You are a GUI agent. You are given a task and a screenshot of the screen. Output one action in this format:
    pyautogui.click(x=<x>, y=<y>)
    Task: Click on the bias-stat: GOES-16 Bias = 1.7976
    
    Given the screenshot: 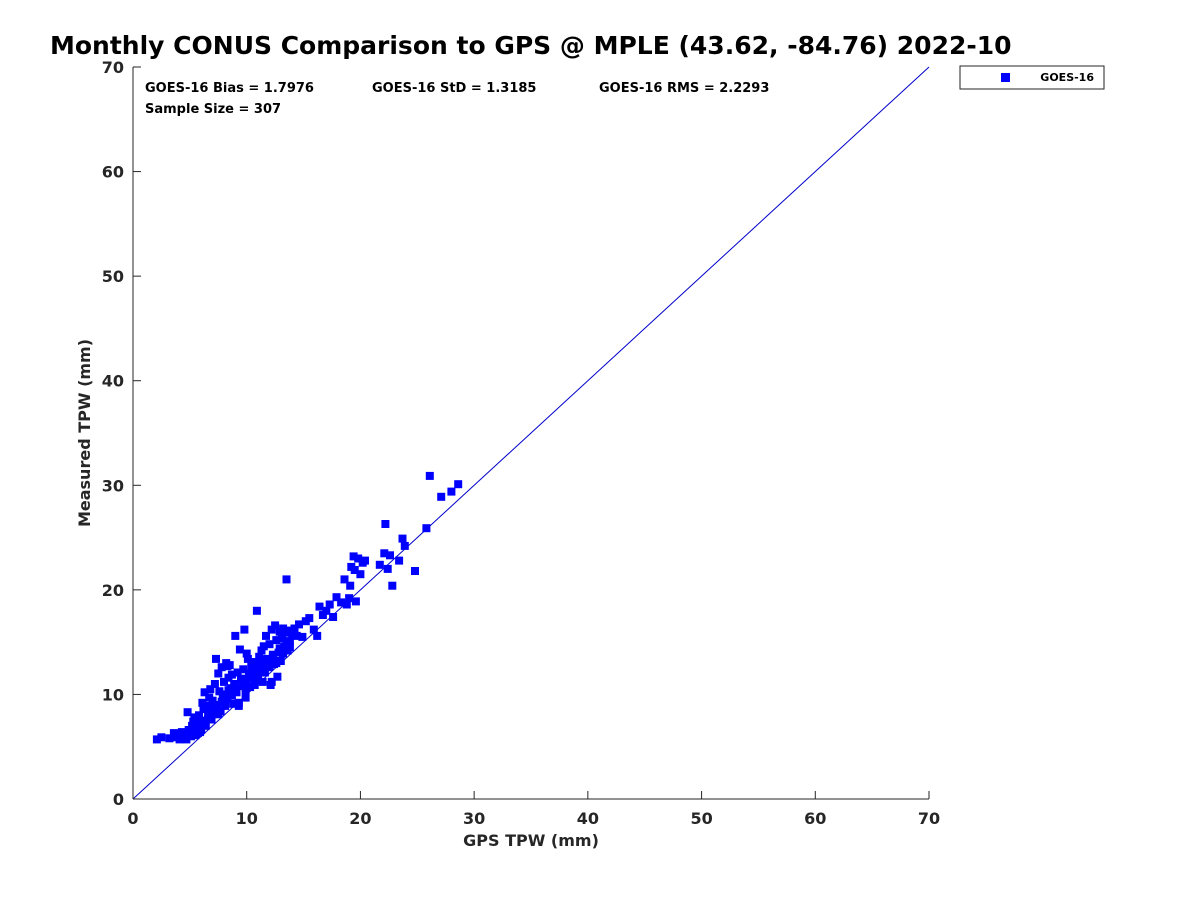 What is the action you would take?
    pyautogui.click(x=229, y=88)
    